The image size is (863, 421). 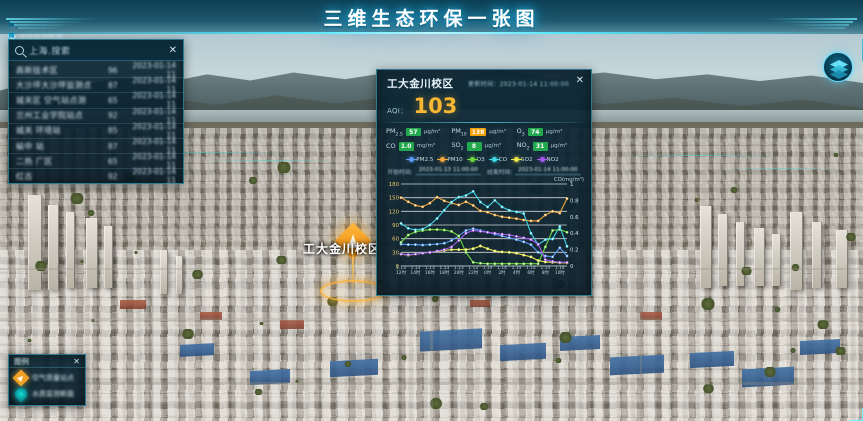 What do you see at coordinates (50, 51) in the screenshot?
I see `search-input: 上海.搜索` at bounding box center [50, 51].